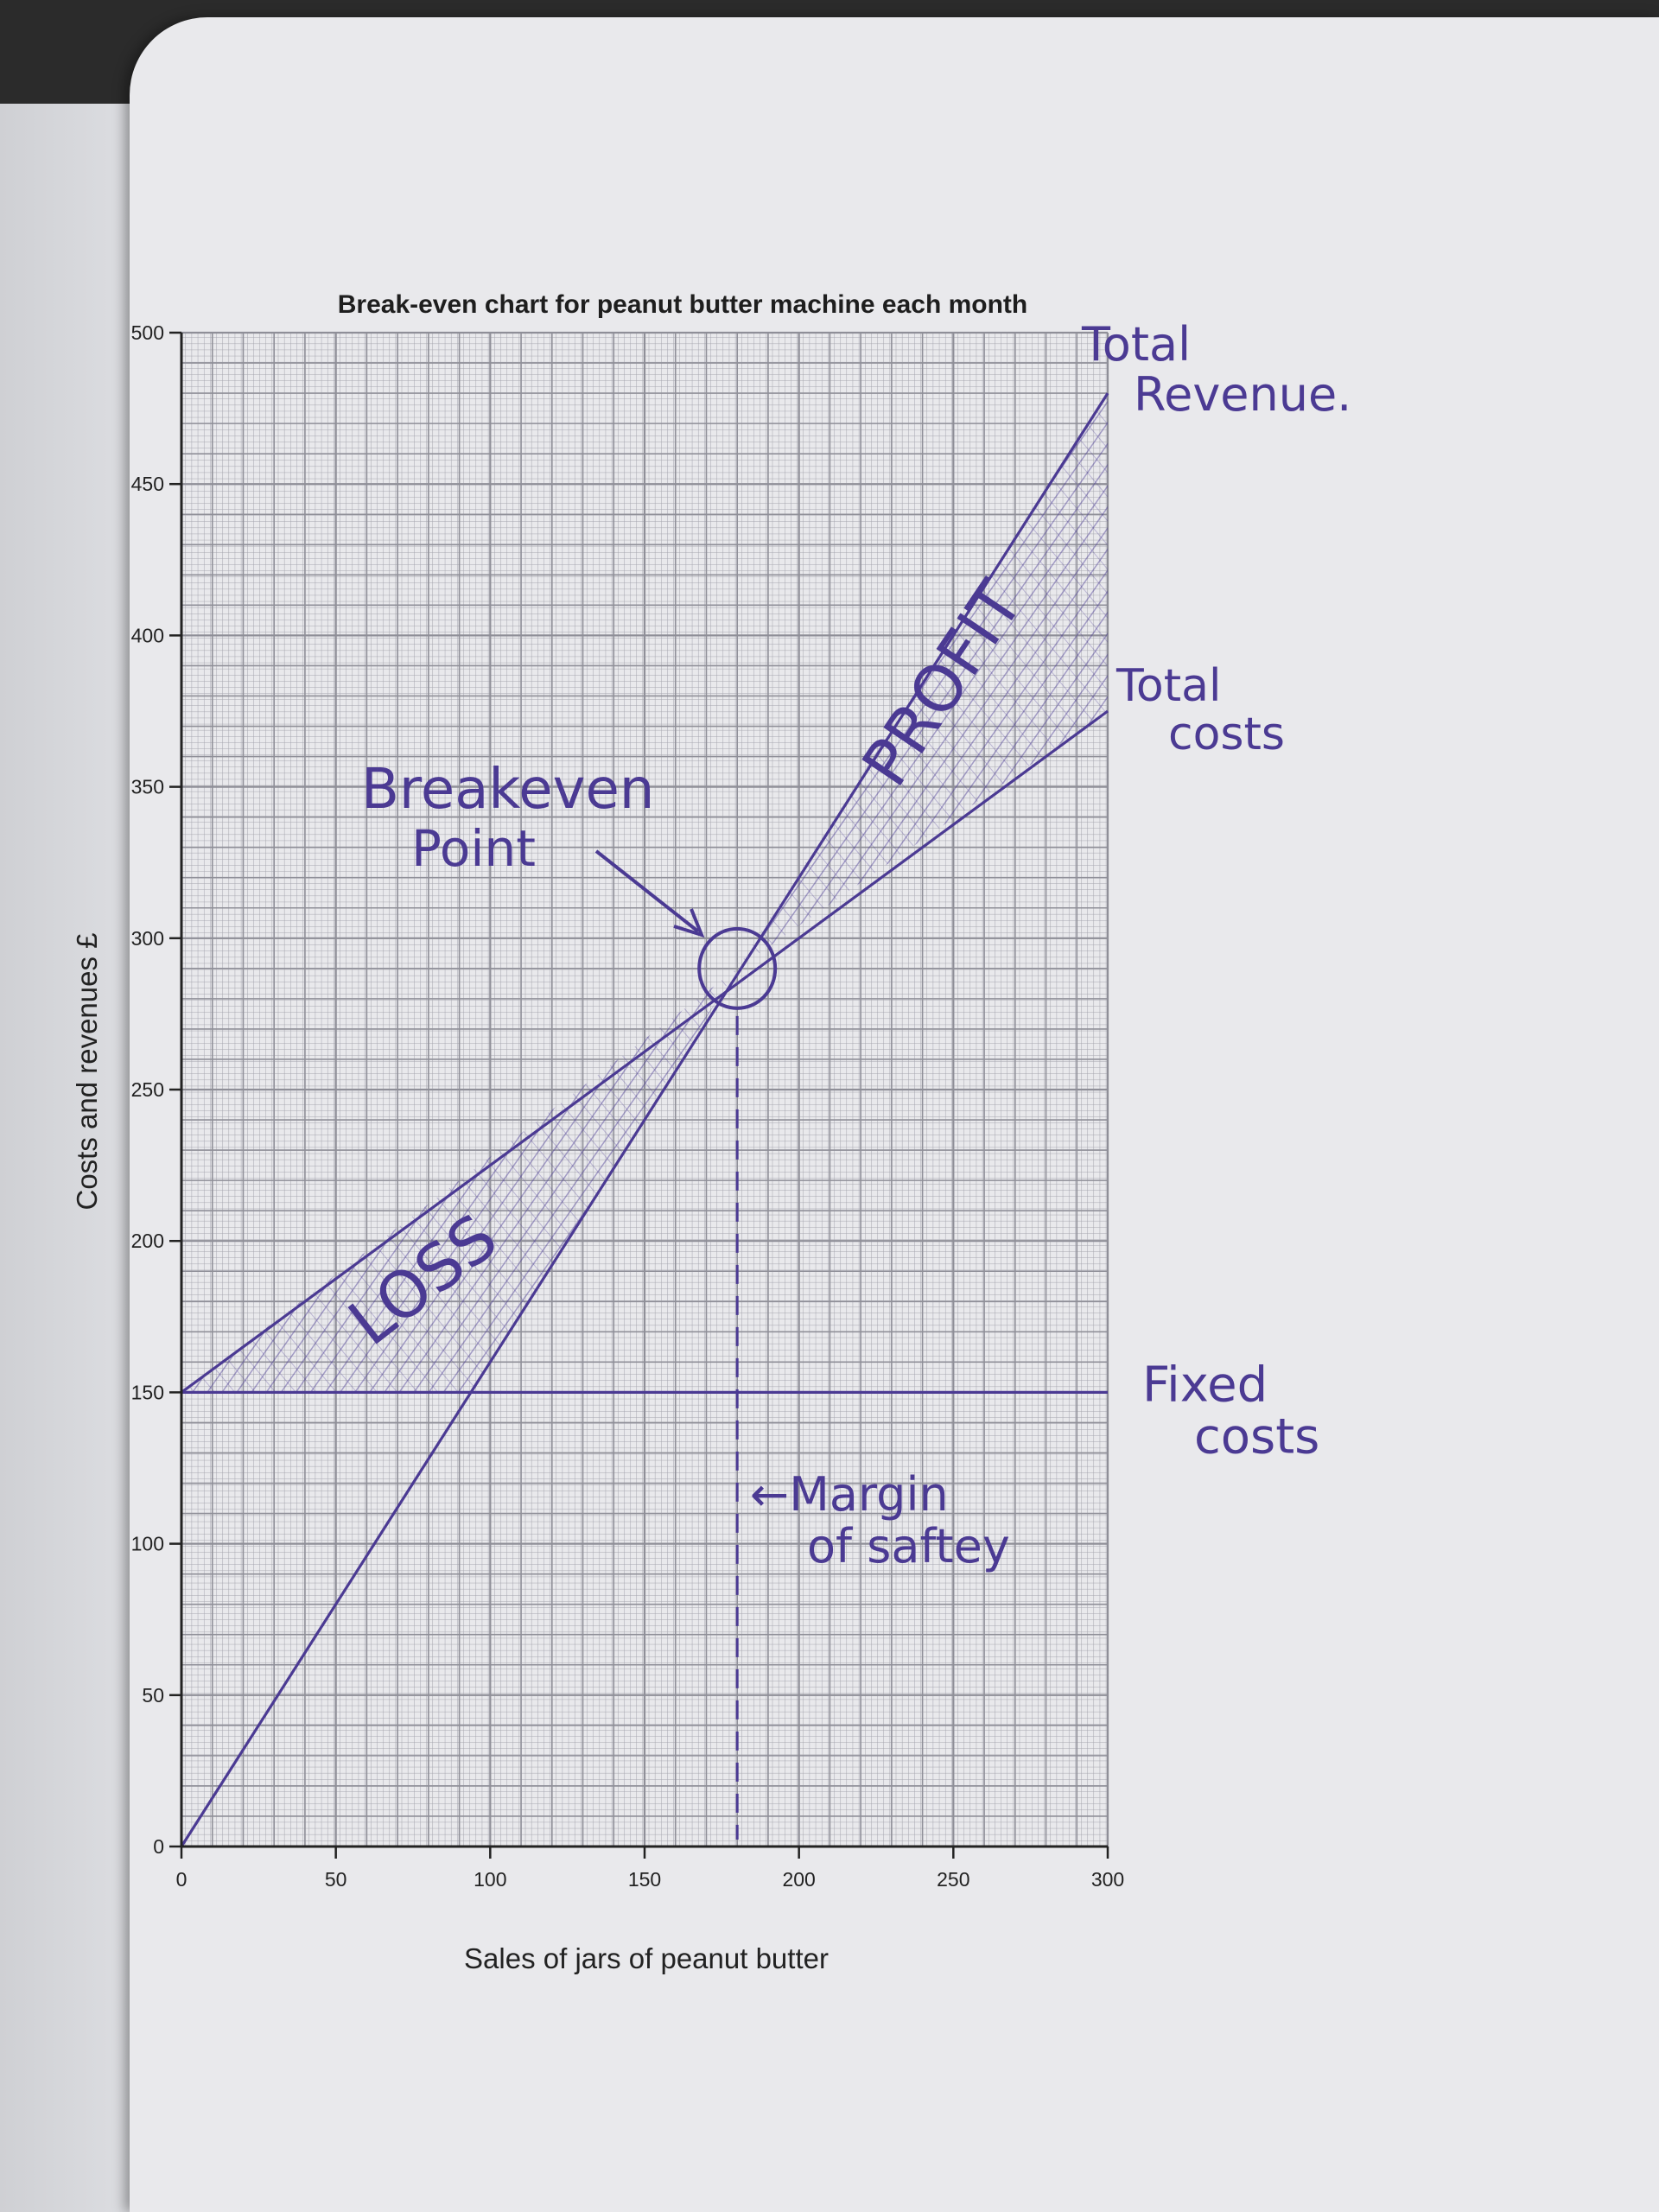 Image resolution: width=1659 pixels, height=2212 pixels. I want to click on fixed-costs-label-line2: costs, so click(1256, 1436).